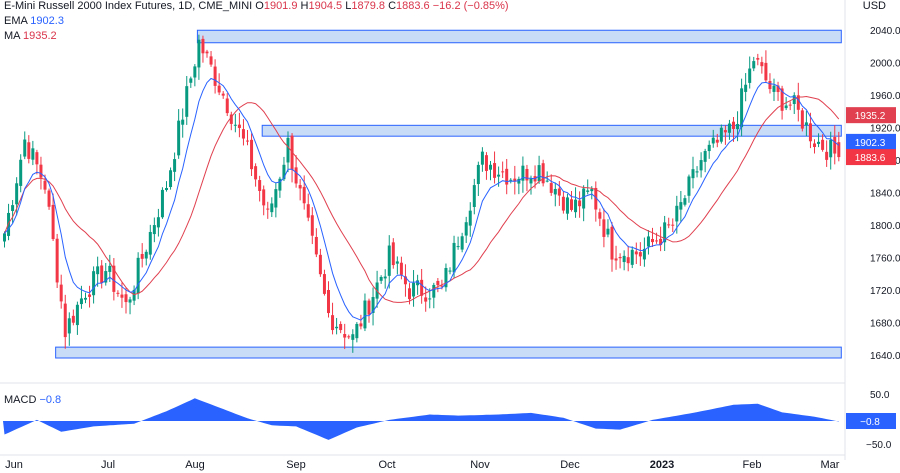  What do you see at coordinates (108, 465) in the screenshot?
I see `x-tick-label: Jul` at bounding box center [108, 465].